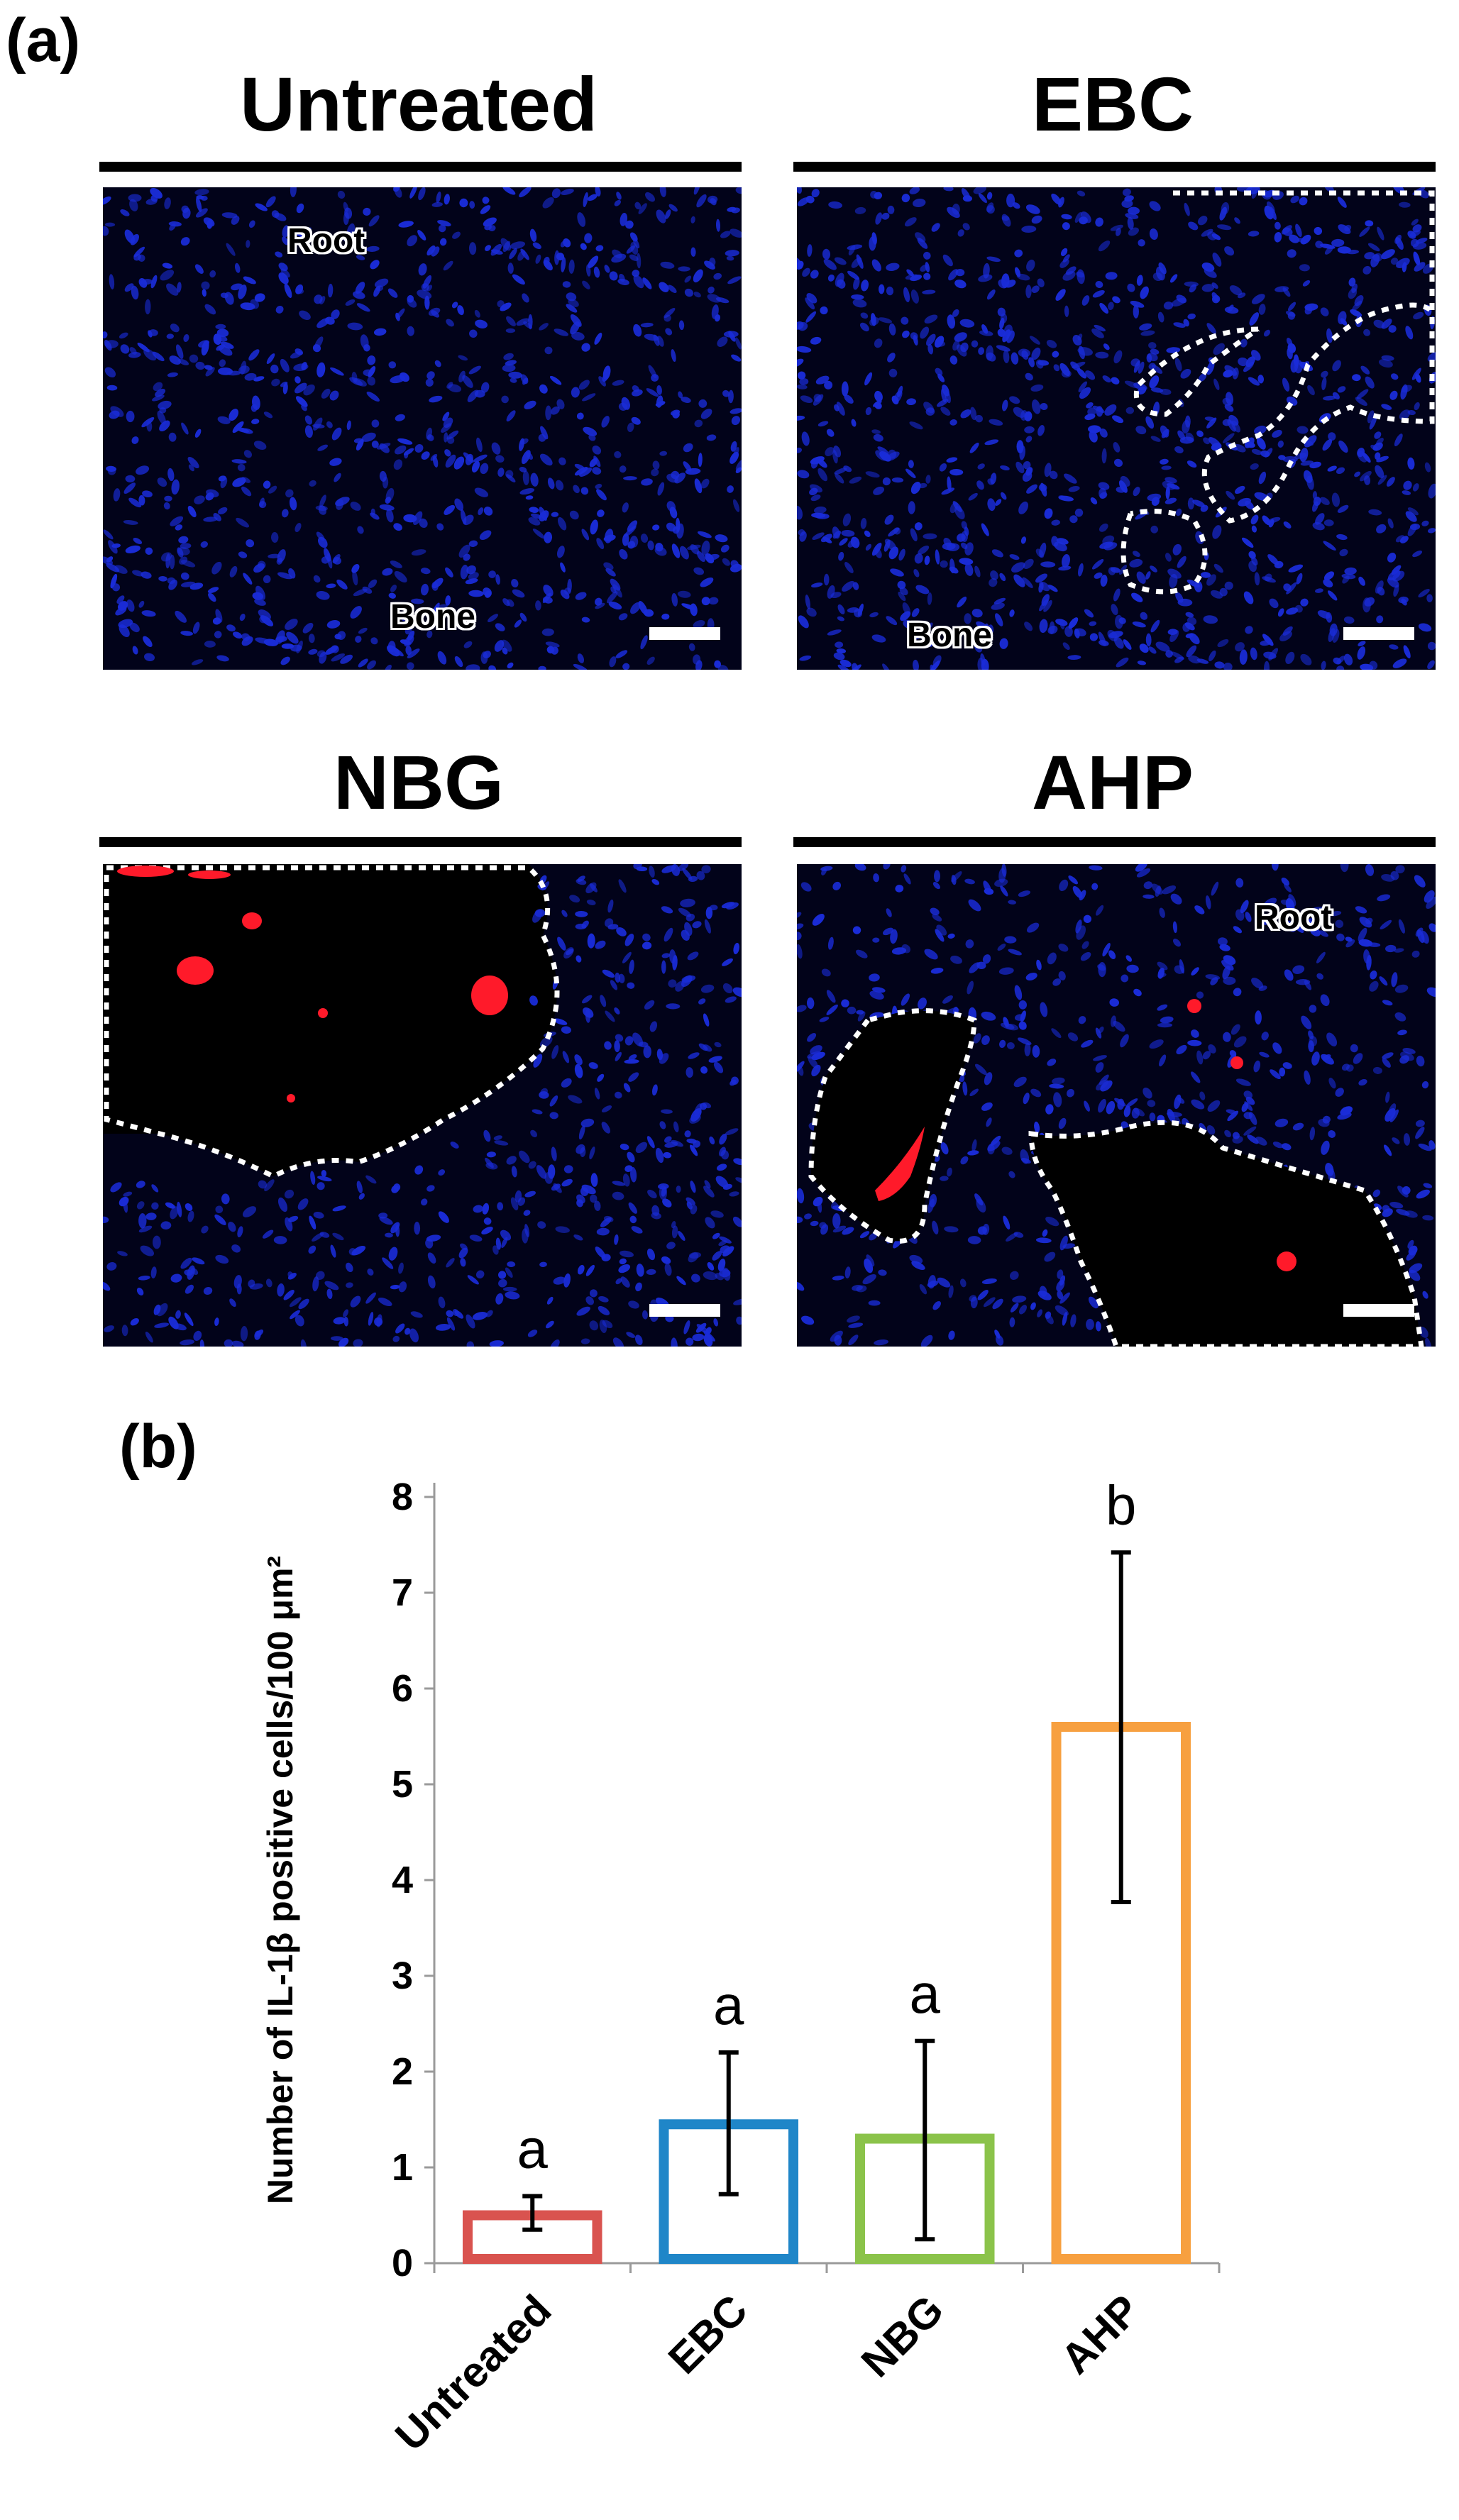 The width and height of the screenshot is (1459, 2520). What do you see at coordinates (326, 241) in the screenshot?
I see `tissue-label-root: Root` at bounding box center [326, 241].